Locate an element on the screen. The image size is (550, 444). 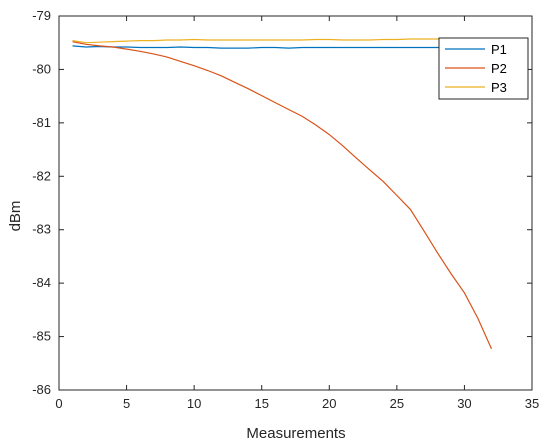
x-tick-label: 10 is located at coordinates (194, 403).